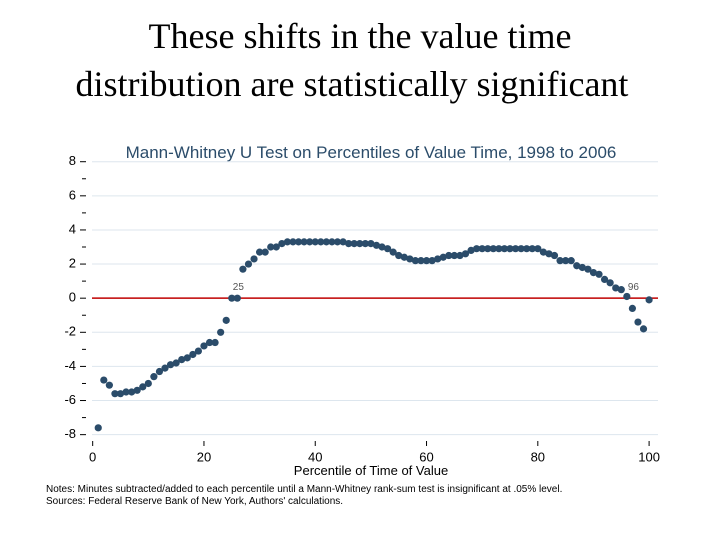 This screenshot has width=720, height=540. I want to click on y-tick-label: -6, so click(70, 399).